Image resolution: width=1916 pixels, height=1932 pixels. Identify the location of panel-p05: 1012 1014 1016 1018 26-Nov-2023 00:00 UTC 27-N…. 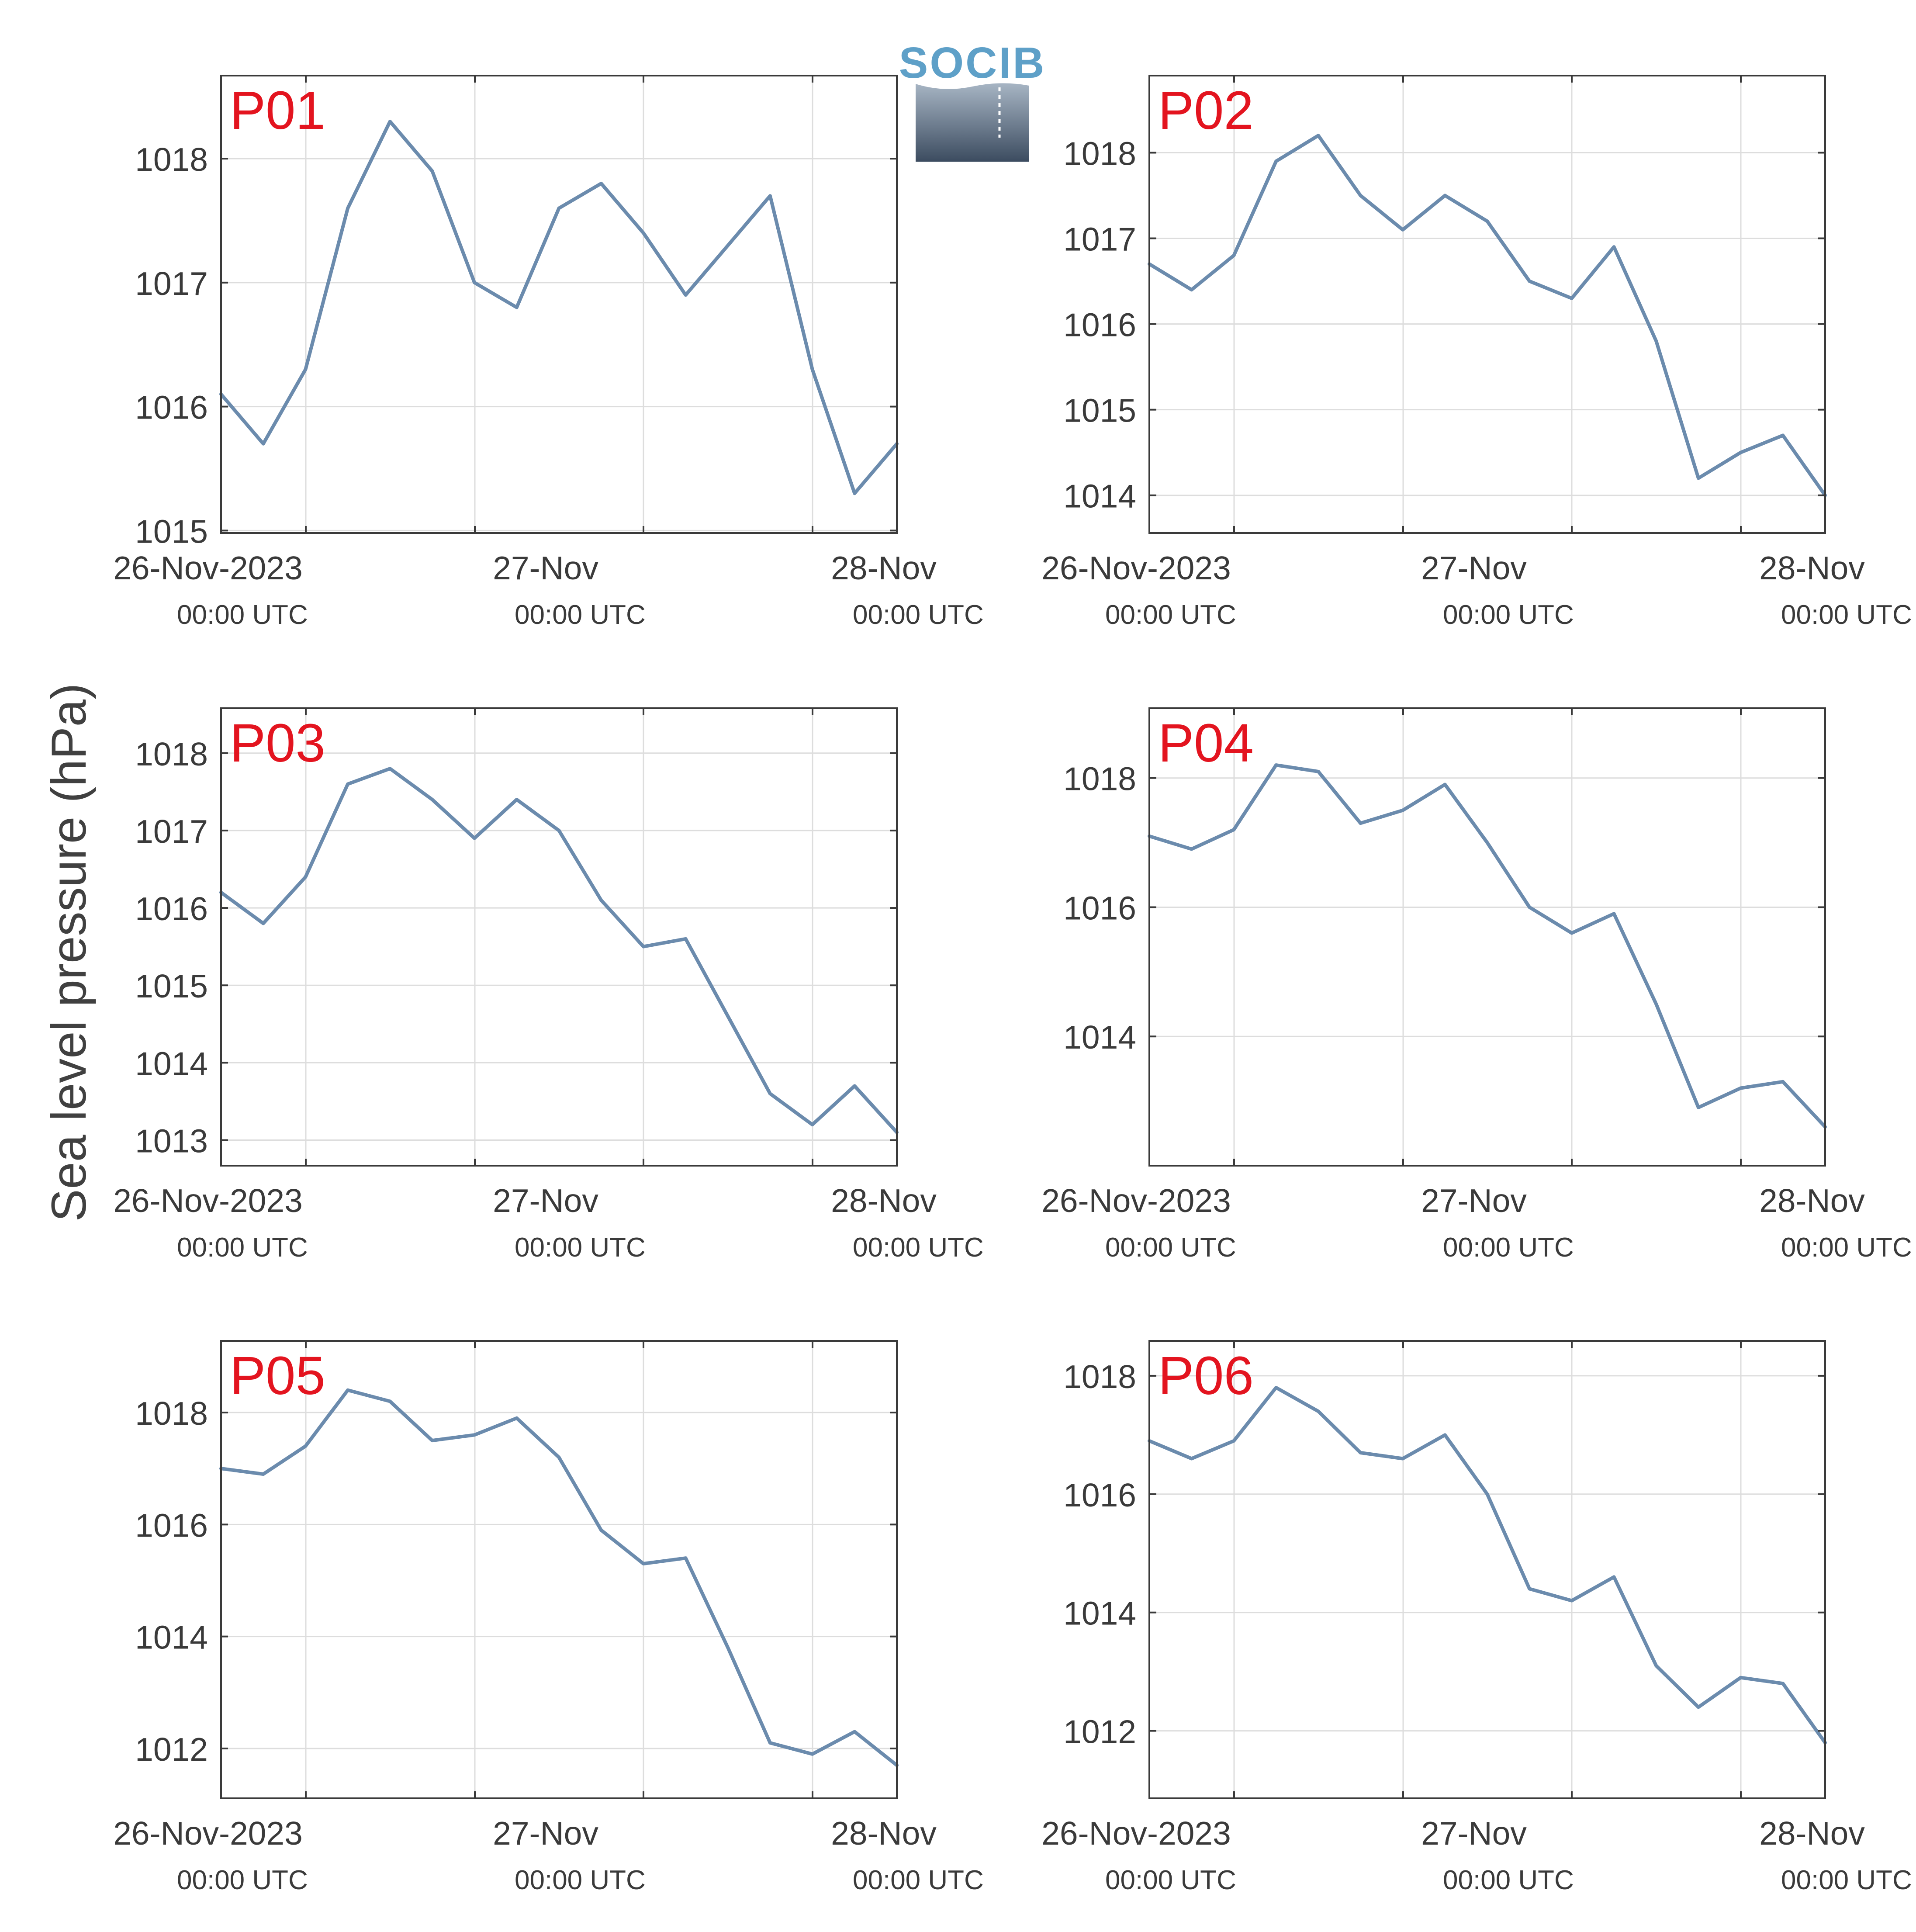
(548, 1617).